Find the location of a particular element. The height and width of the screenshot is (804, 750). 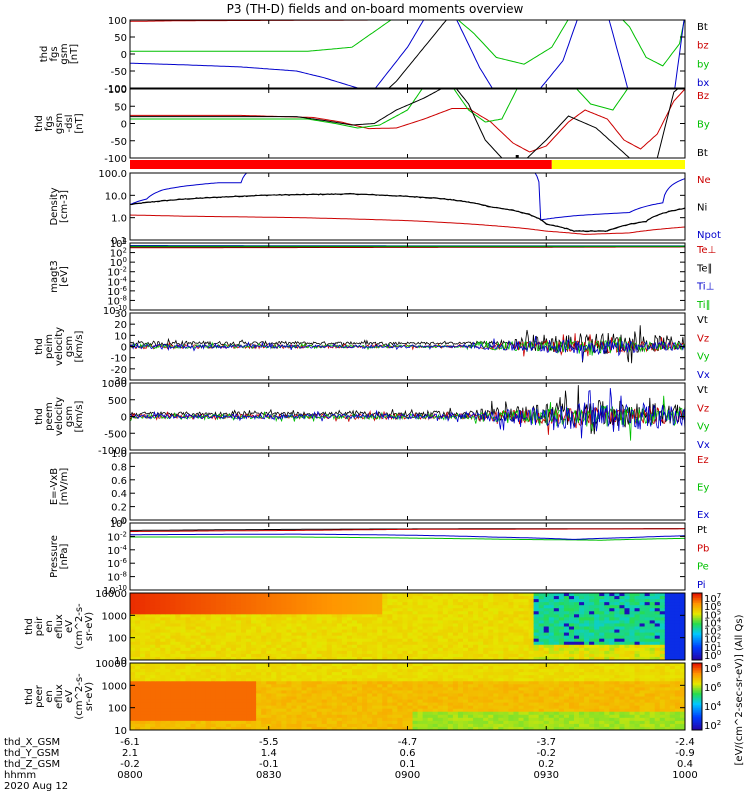

panel-peem-velocity-legend-Vx: Vx is located at coordinates (703, 445).